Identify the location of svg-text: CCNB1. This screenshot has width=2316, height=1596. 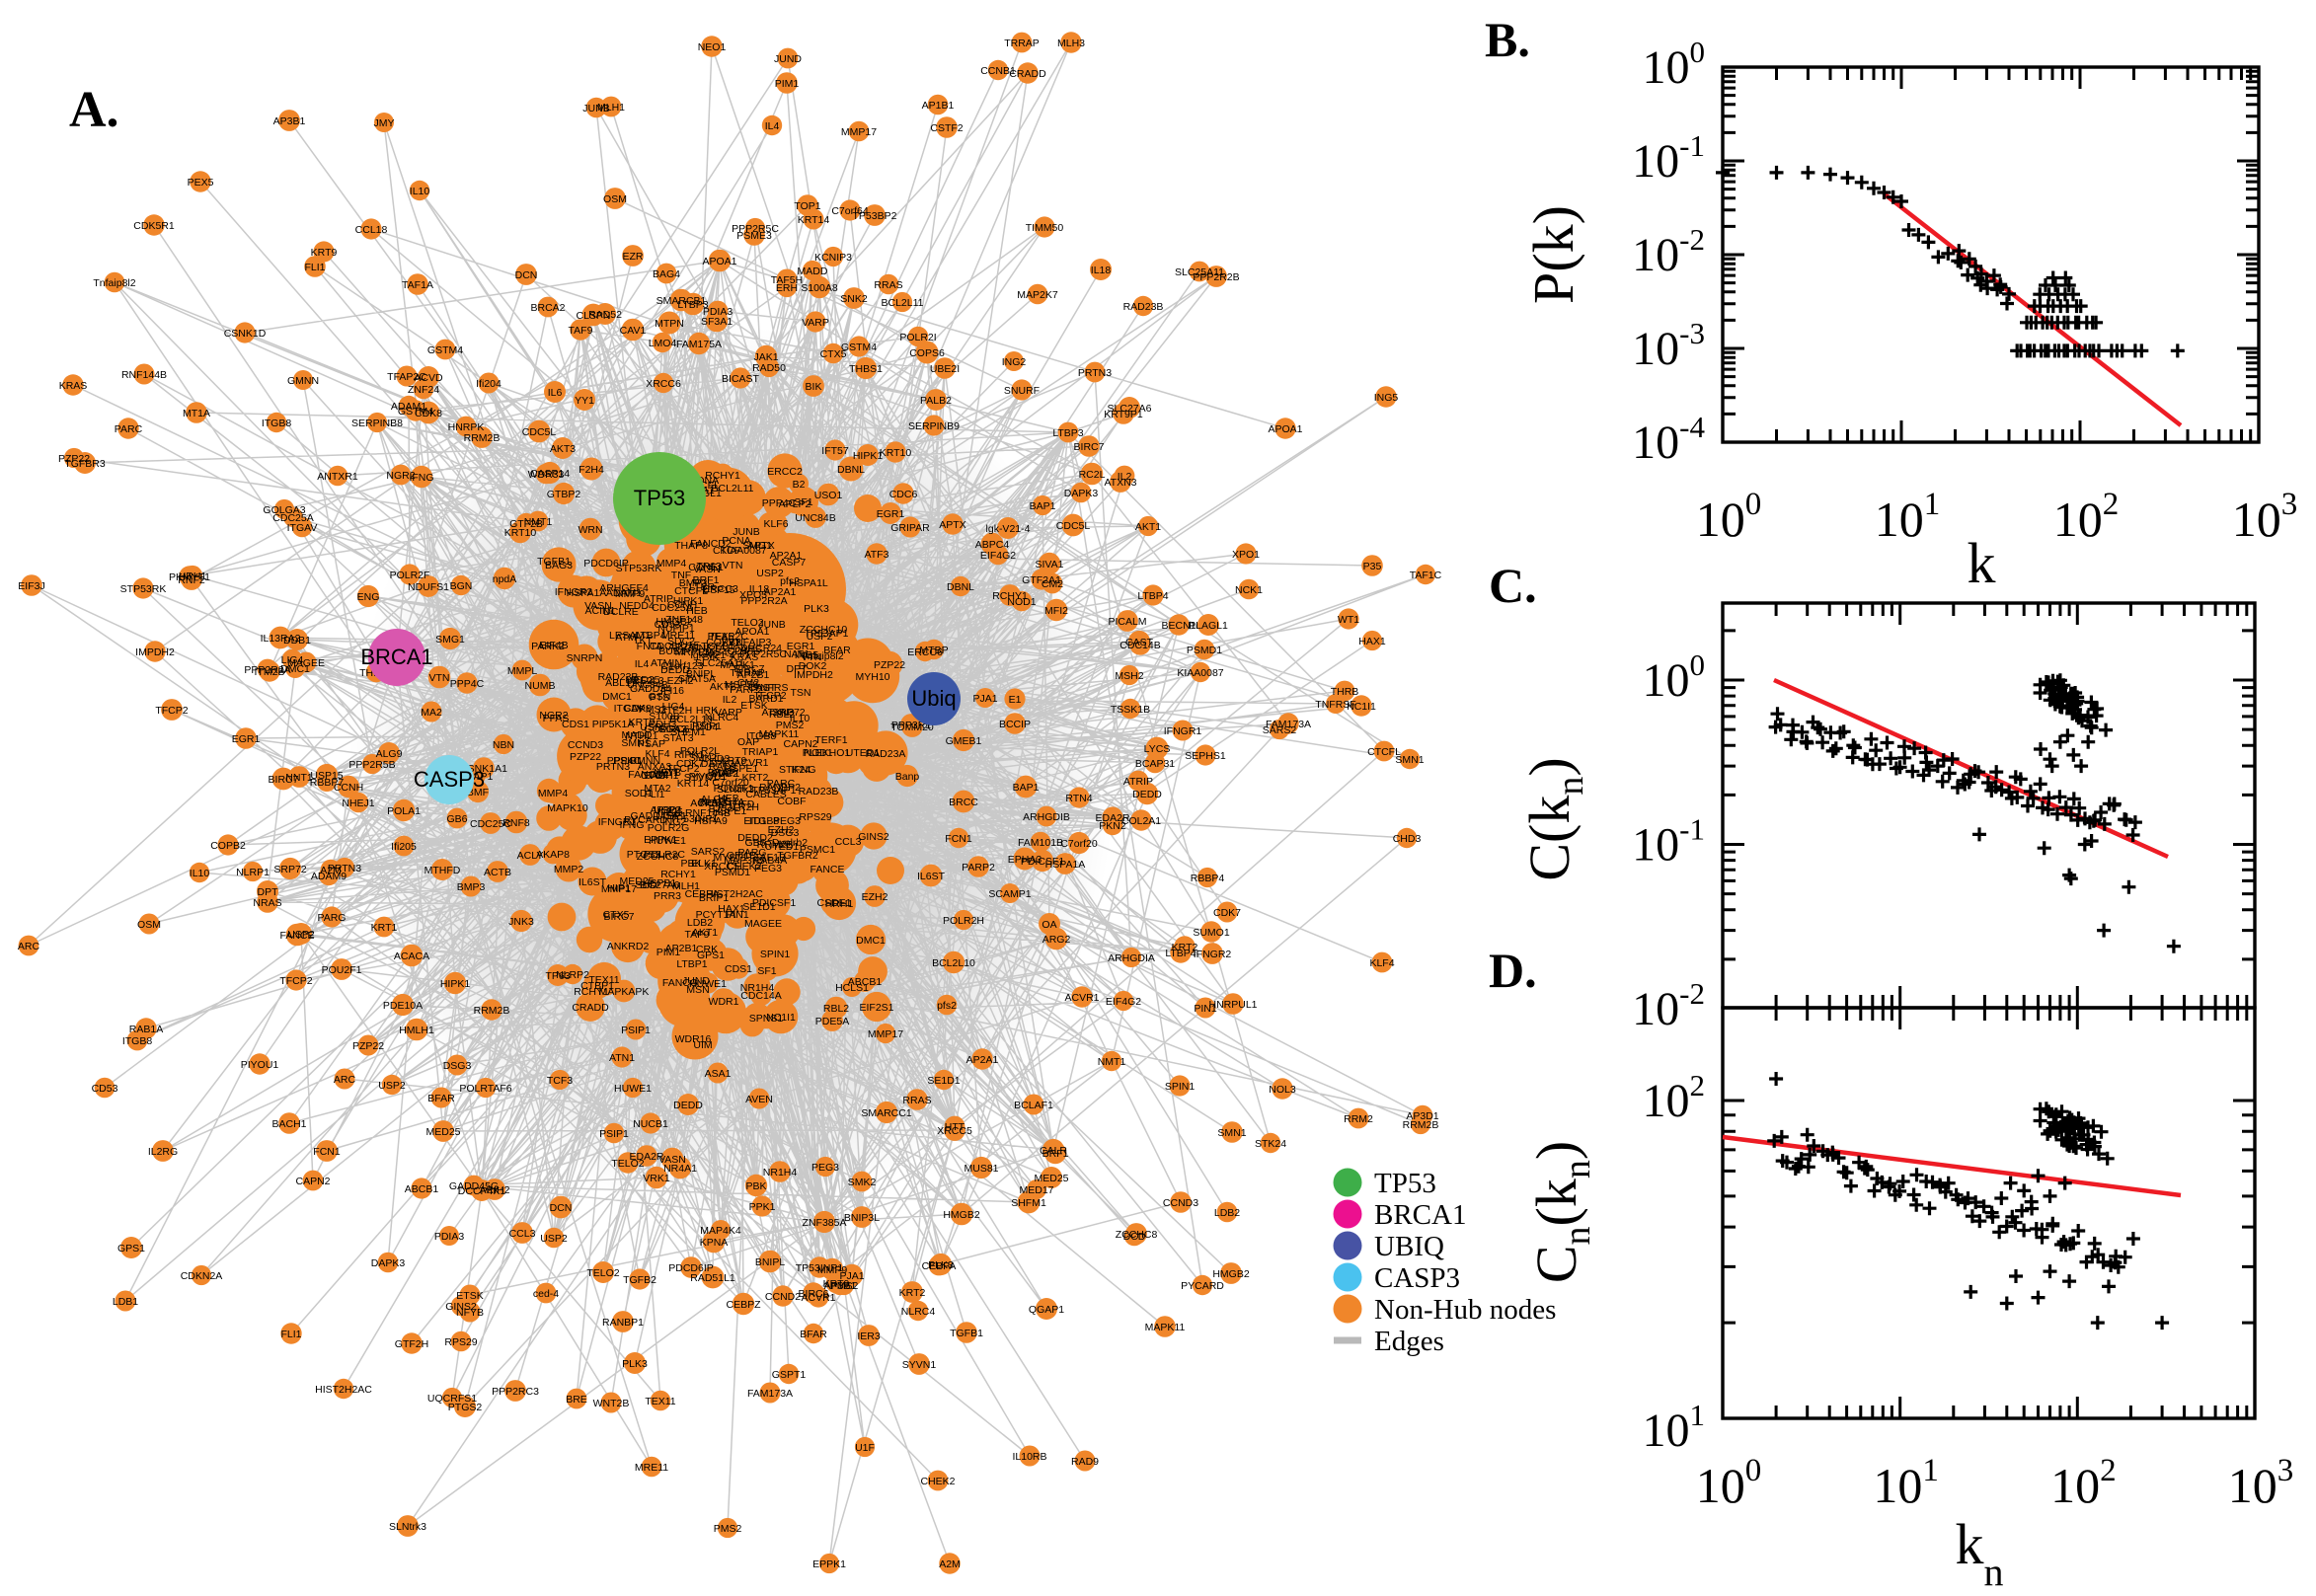
(998, 71).